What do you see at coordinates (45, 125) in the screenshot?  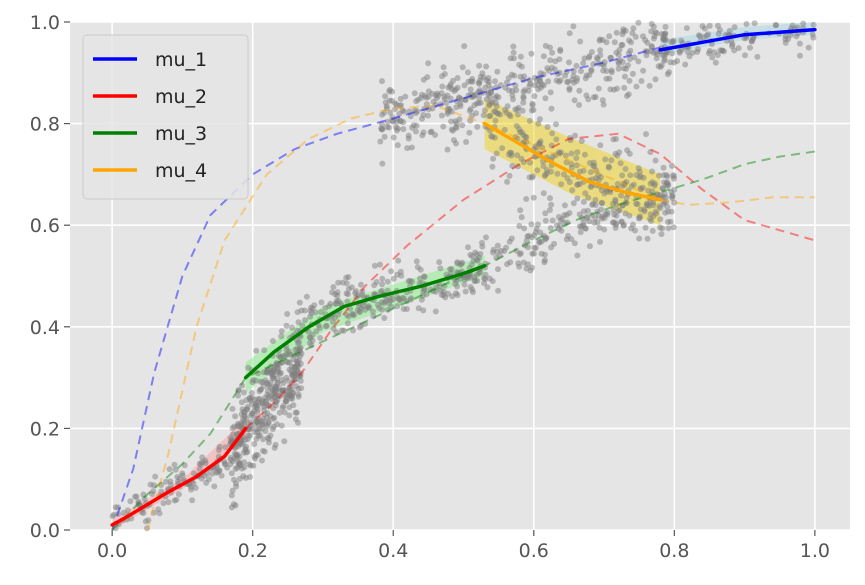 I see `y-tick-label-4: 0.8` at bounding box center [45, 125].